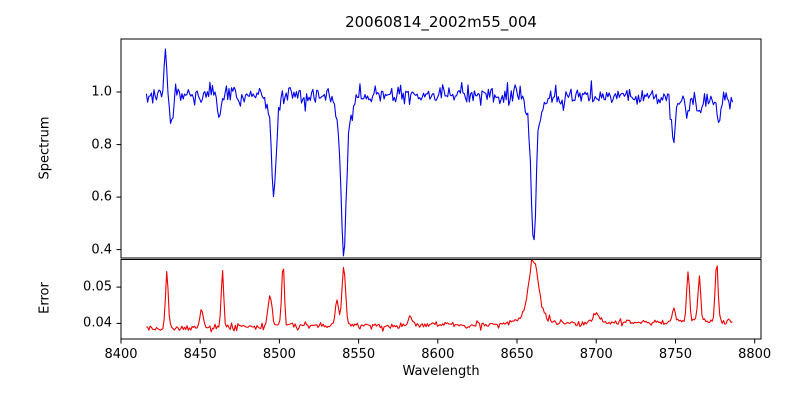 The width and height of the screenshot is (800, 400). I want to click on error-line, so click(439, 296).